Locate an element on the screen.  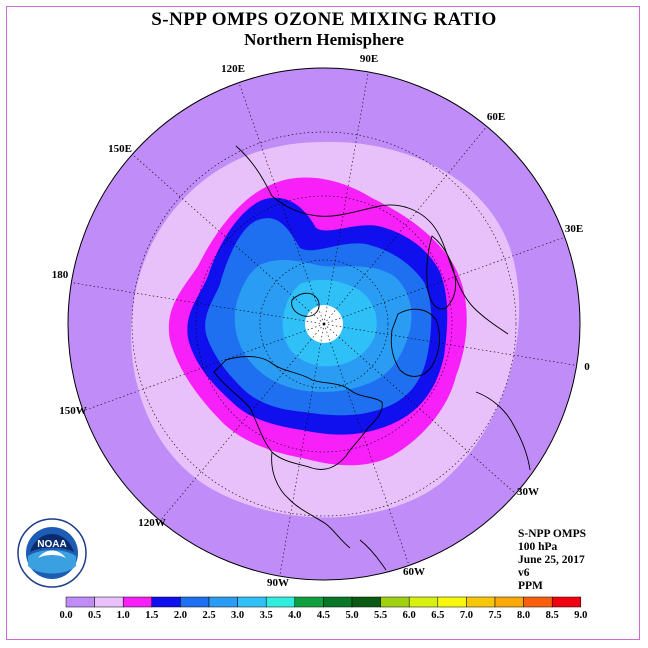
longitude-label-90e: 90E is located at coordinates (369, 59).